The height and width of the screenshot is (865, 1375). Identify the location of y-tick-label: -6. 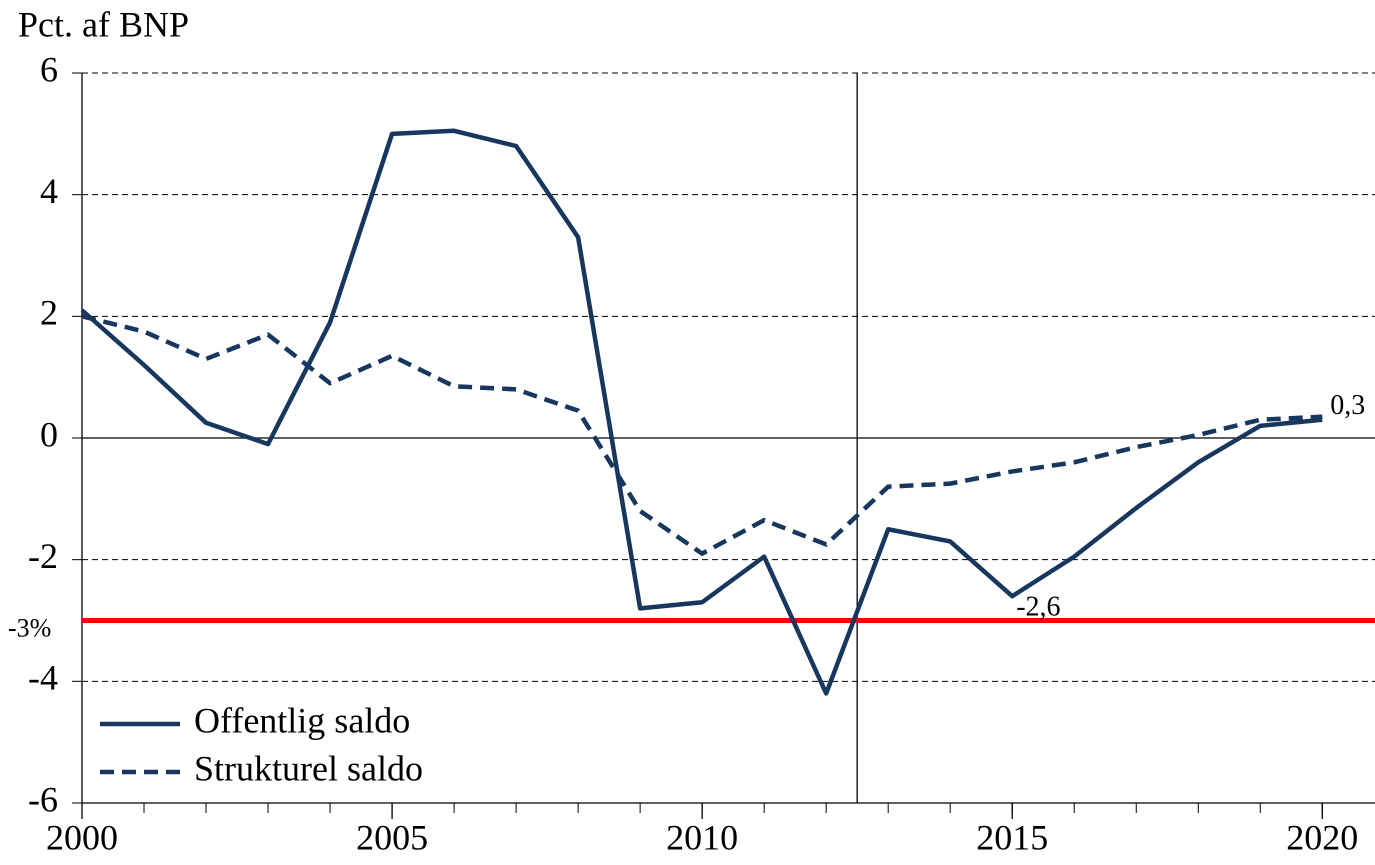
(43, 799).